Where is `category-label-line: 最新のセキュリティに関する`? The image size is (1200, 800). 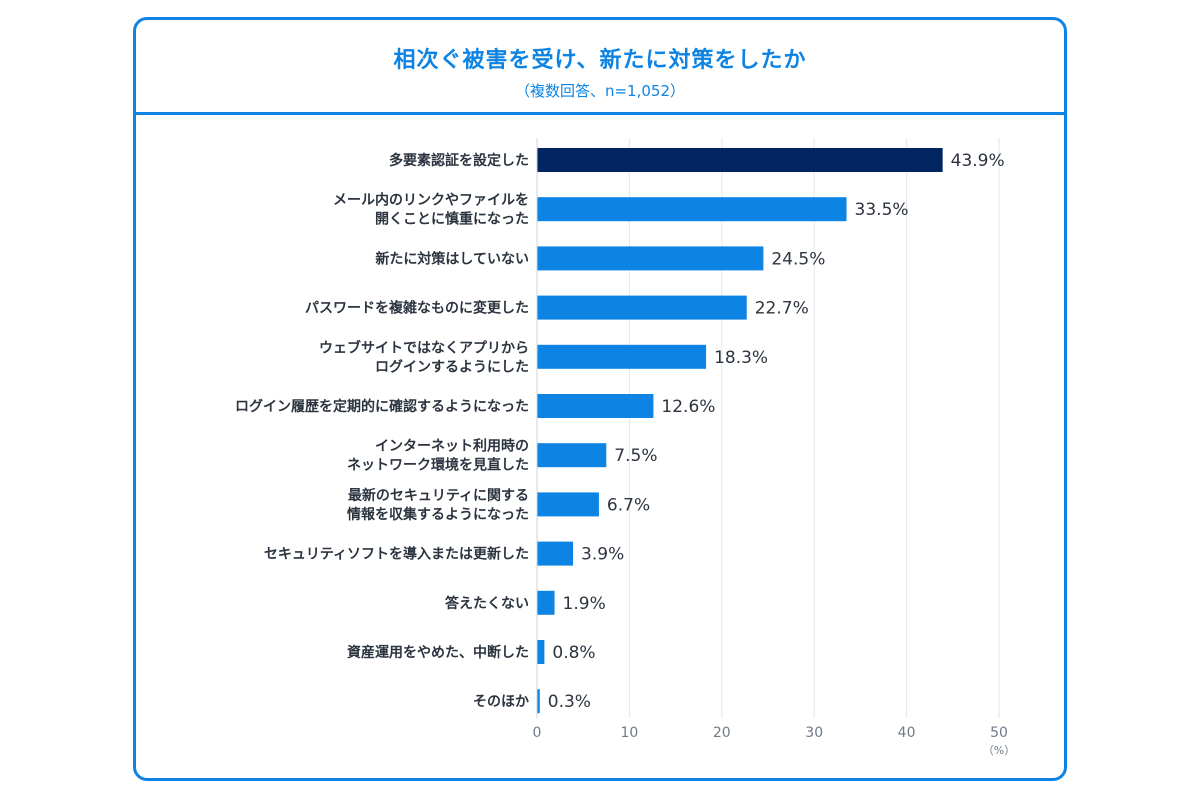
category-label-line: 最新のセキュリティに関する is located at coordinates (438, 495).